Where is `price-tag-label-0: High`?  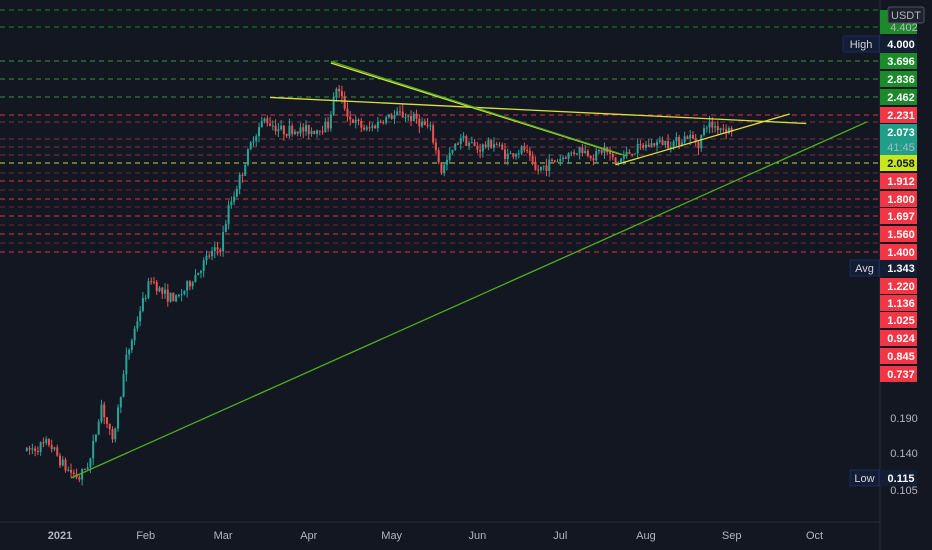 price-tag-label-0: High is located at coordinates (861, 45).